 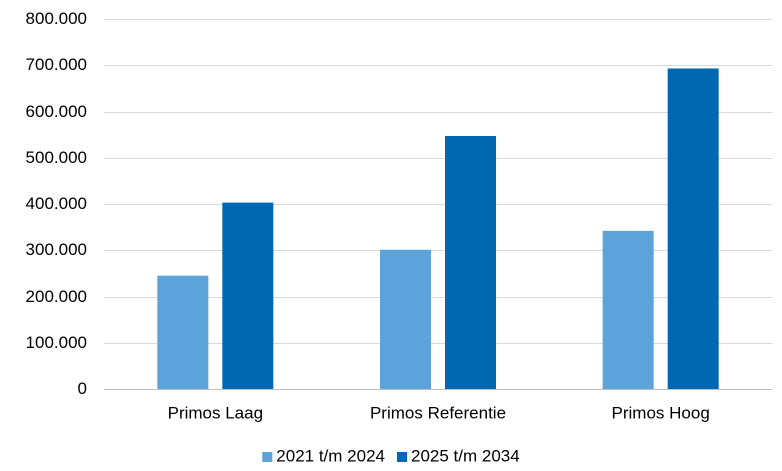 What do you see at coordinates (215, 412) in the screenshot?
I see `x-tick-label: Primos Laag` at bounding box center [215, 412].